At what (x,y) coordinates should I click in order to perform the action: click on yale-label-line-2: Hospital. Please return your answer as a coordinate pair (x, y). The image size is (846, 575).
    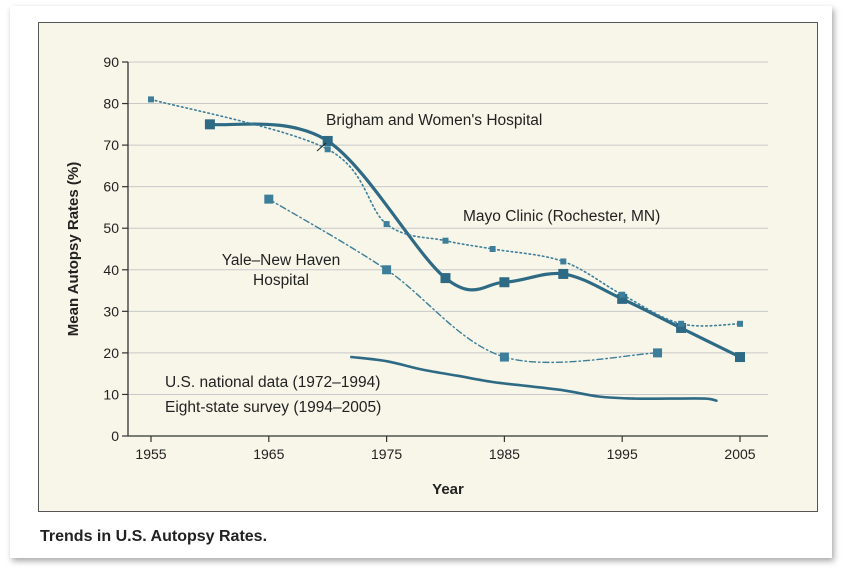
    Looking at the image, I should click on (281, 280).